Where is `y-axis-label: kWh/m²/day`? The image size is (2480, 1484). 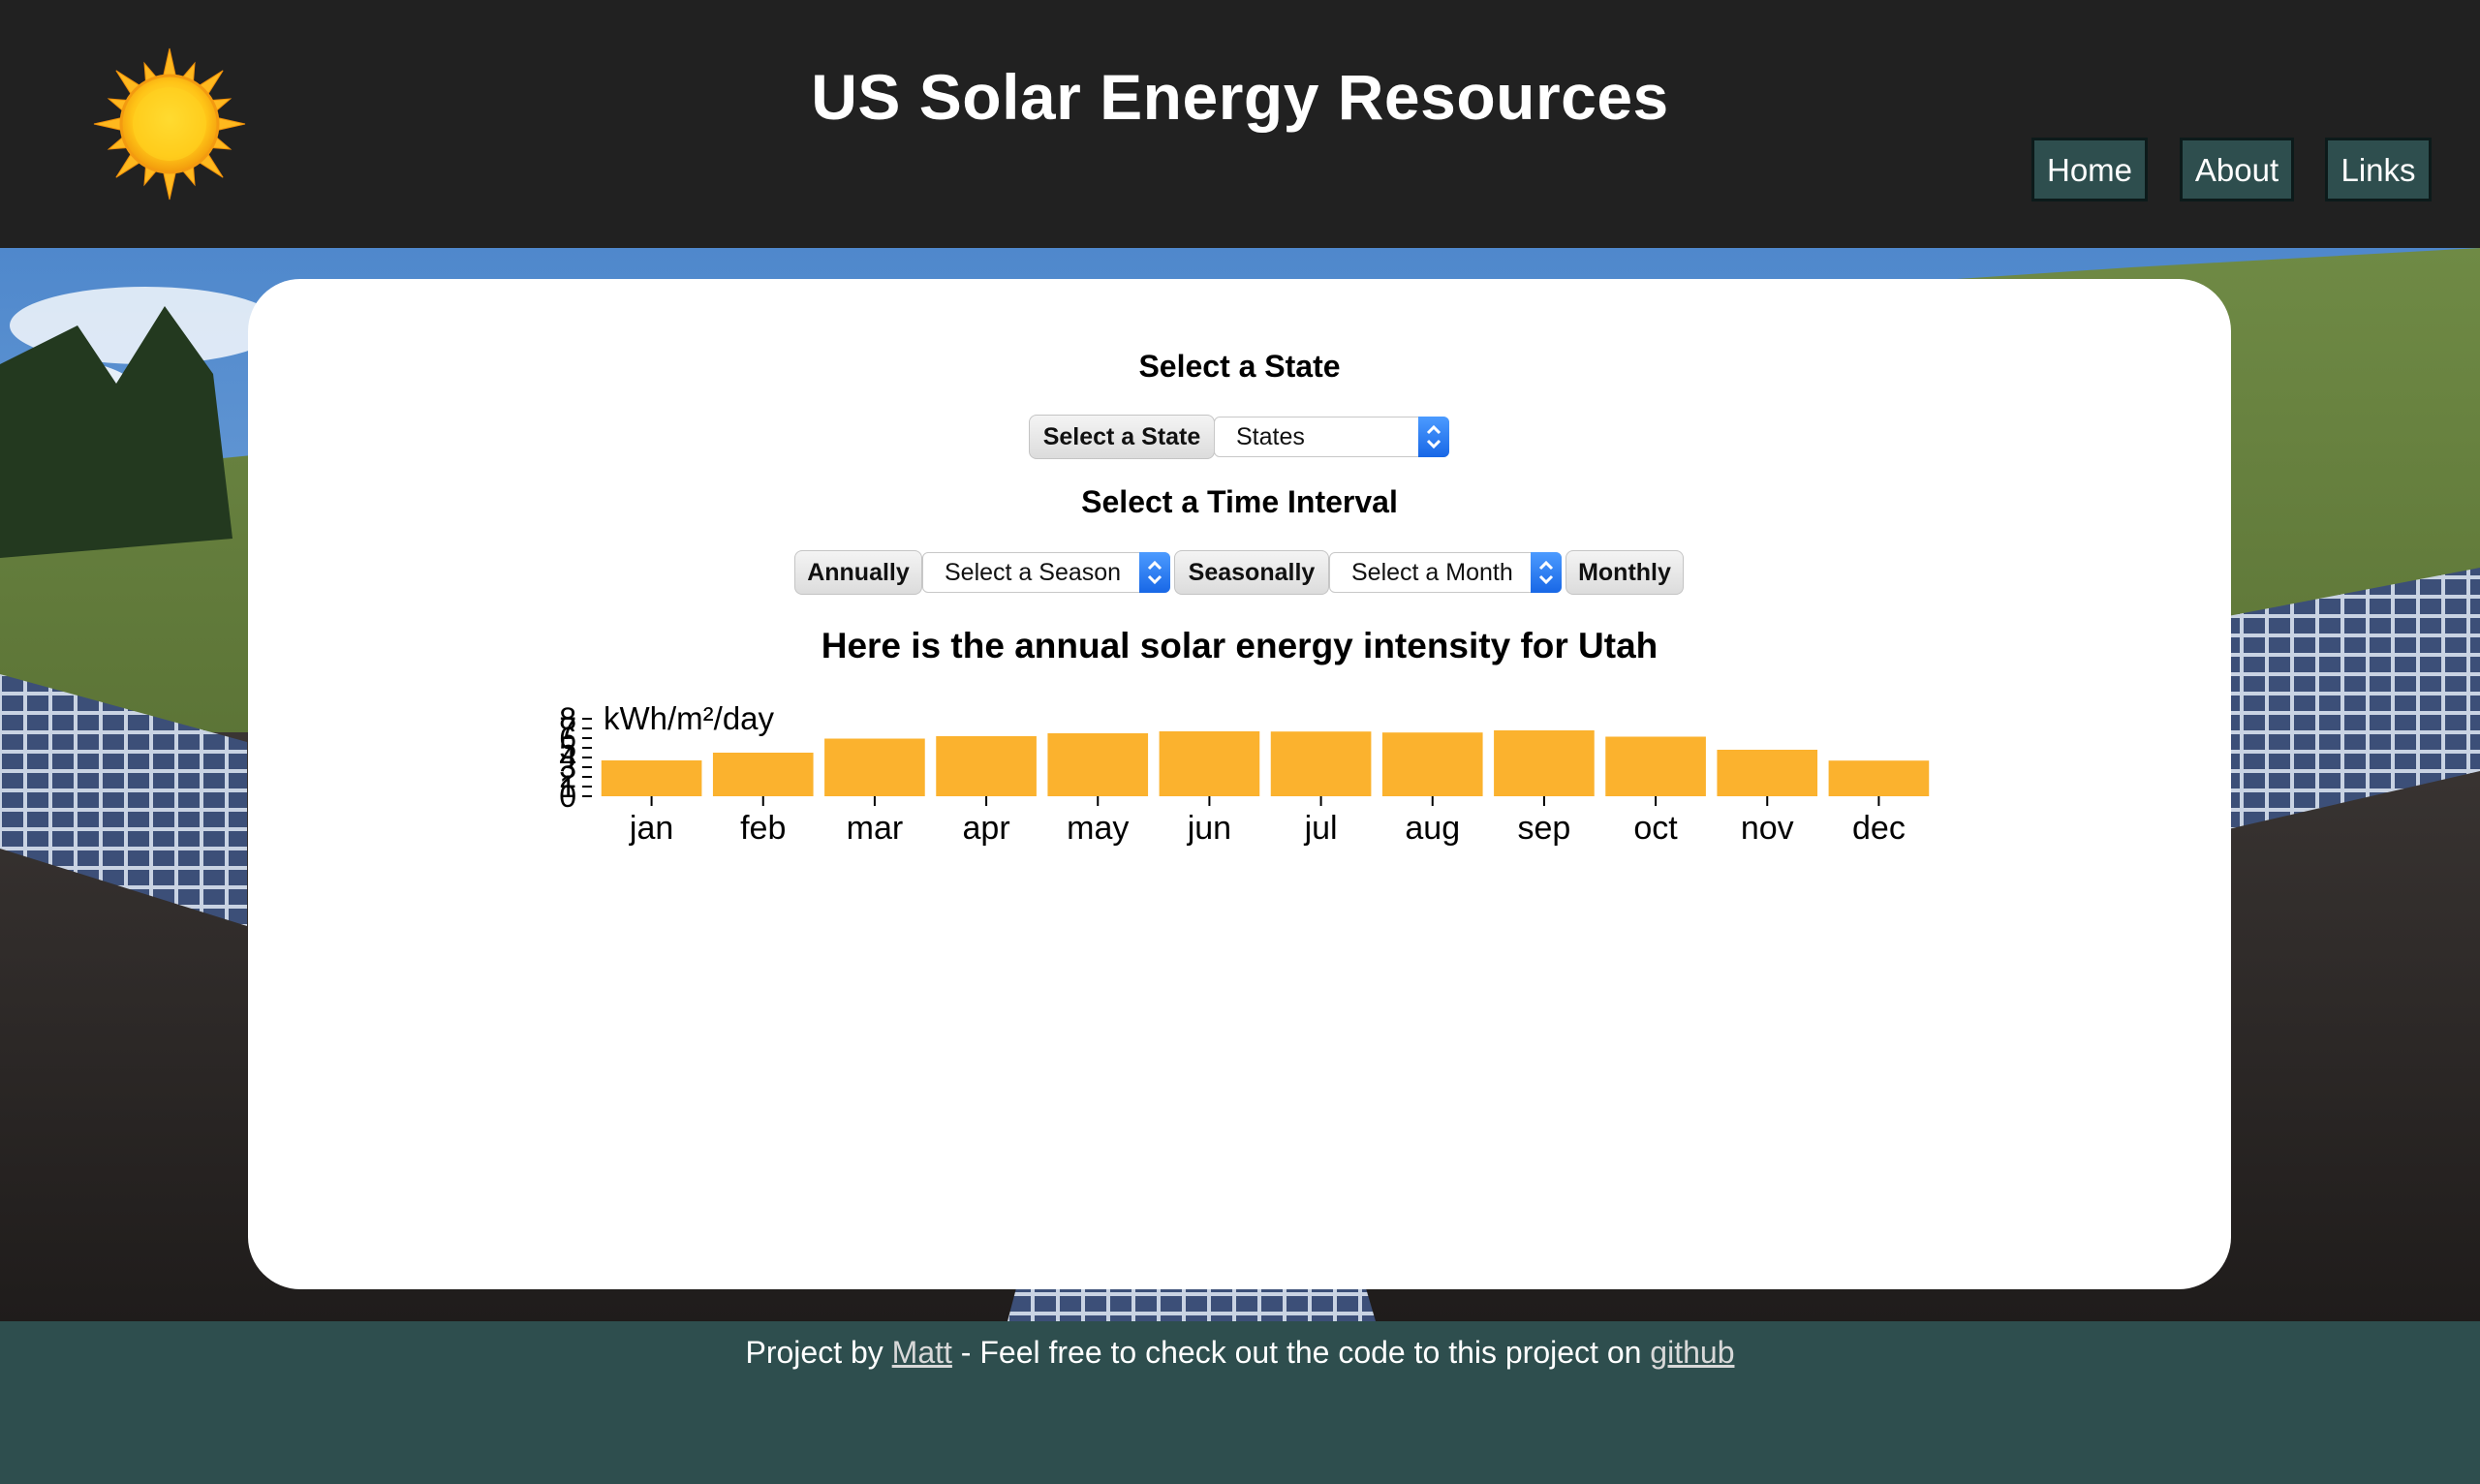
y-axis-label: kWh/m²/day is located at coordinates (689, 718).